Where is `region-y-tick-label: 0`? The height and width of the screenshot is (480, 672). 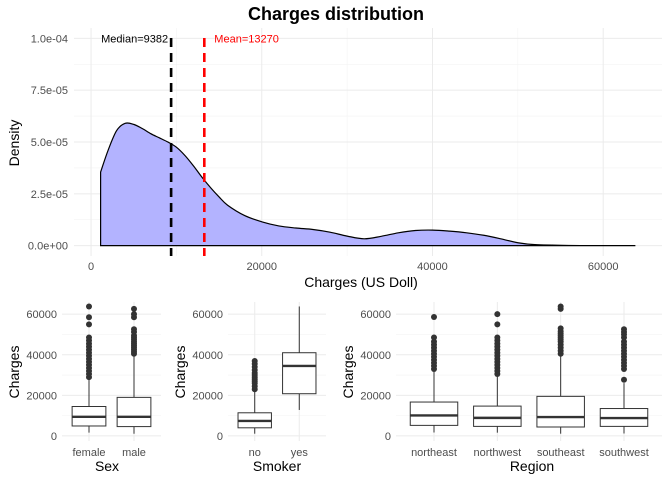 region-y-tick-label: 0 is located at coordinates (388, 437).